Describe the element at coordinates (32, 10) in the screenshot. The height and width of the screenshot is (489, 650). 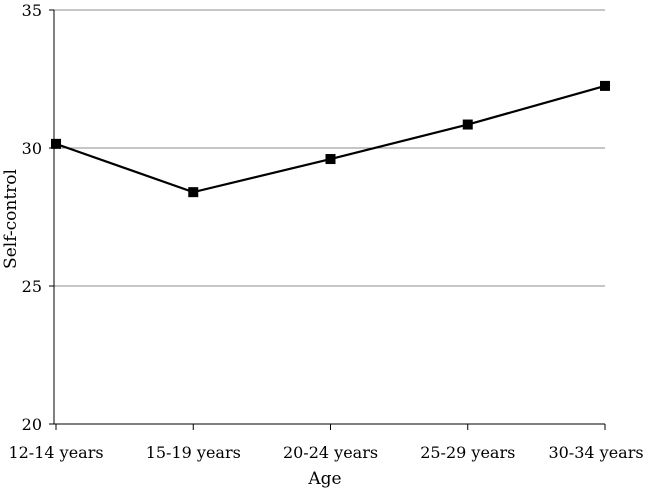
I see `y-tick-label-3: 35` at that location.